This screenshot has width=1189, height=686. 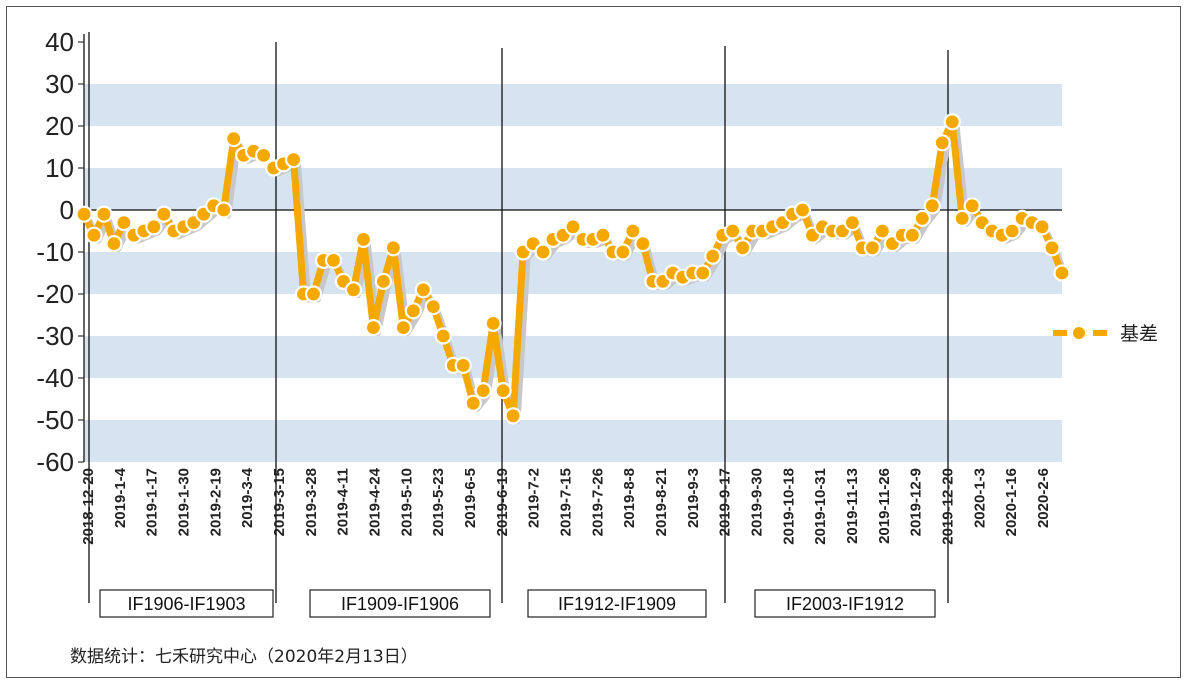 What do you see at coordinates (215, 502) in the screenshot?
I see `x-tick-label: 2019-2-19` at bounding box center [215, 502].